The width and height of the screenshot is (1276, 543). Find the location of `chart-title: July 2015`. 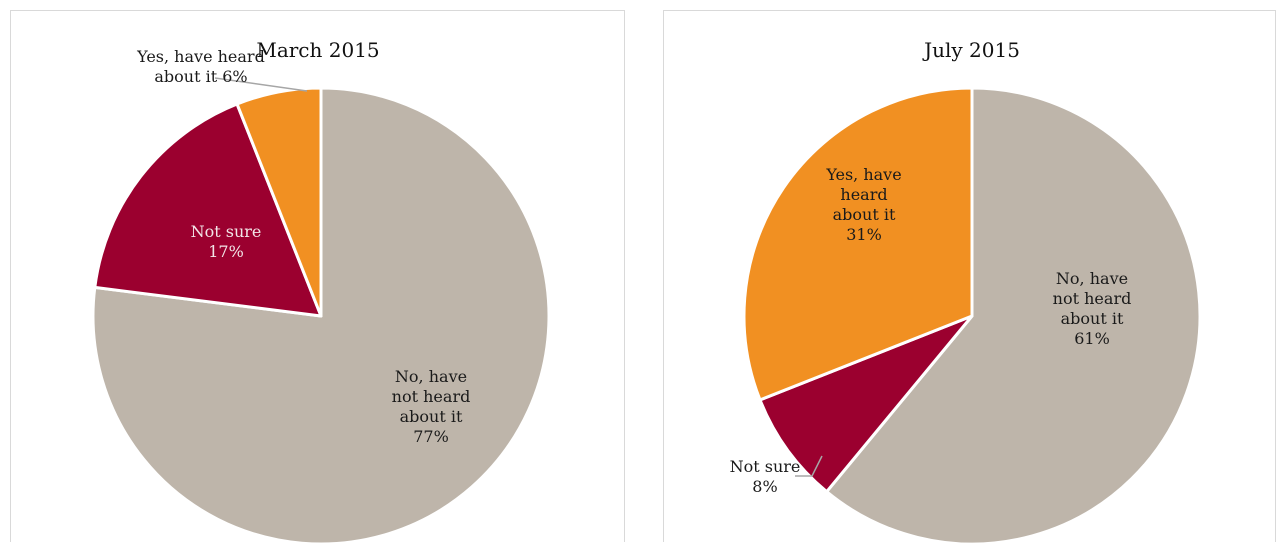

chart-title: July 2015 is located at coordinates (971, 50).